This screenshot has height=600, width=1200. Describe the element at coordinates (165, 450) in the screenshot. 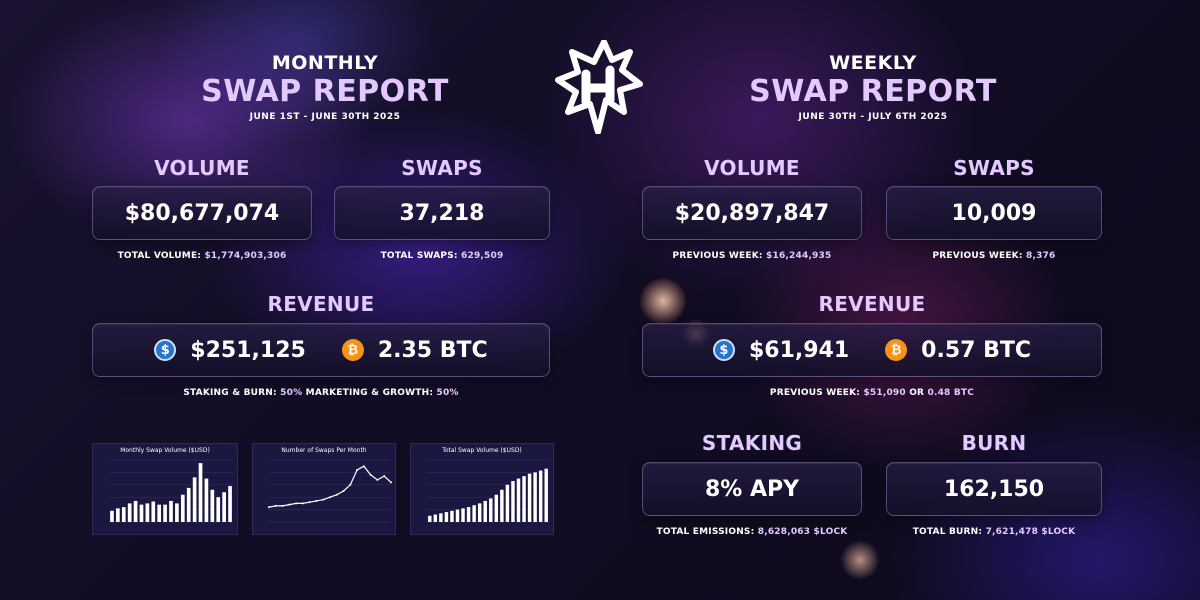

I see `chart-title: Monthly Swap Volume ($USD)` at that location.